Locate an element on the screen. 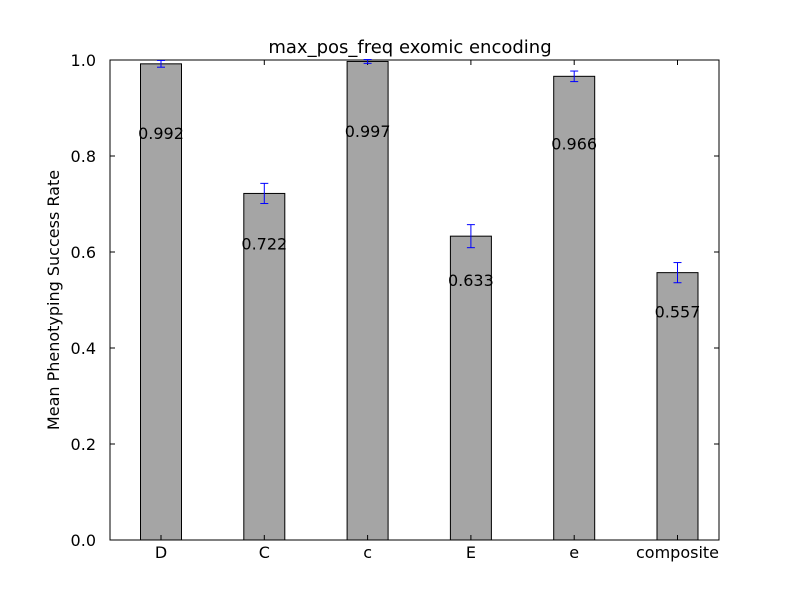 The image size is (800, 600). y-tick-label: 0.0 is located at coordinates (83, 540).